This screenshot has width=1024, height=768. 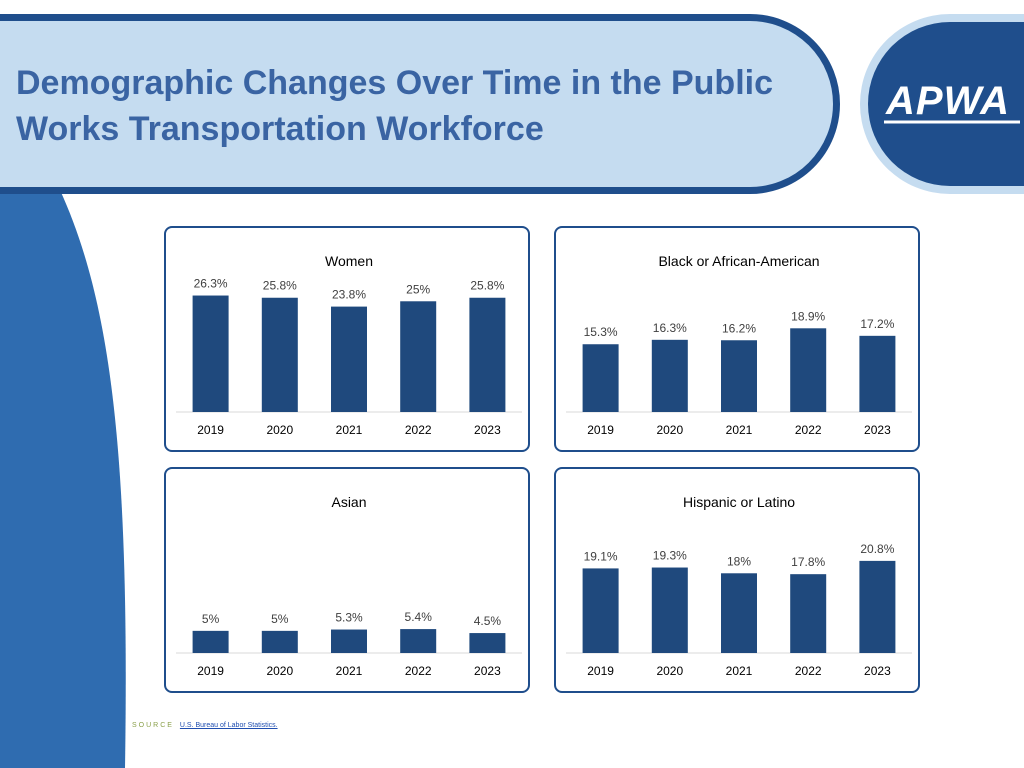 What do you see at coordinates (739, 328) in the screenshot?
I see `data-label-2021: 16.2%` at bounding box center [739, 328].